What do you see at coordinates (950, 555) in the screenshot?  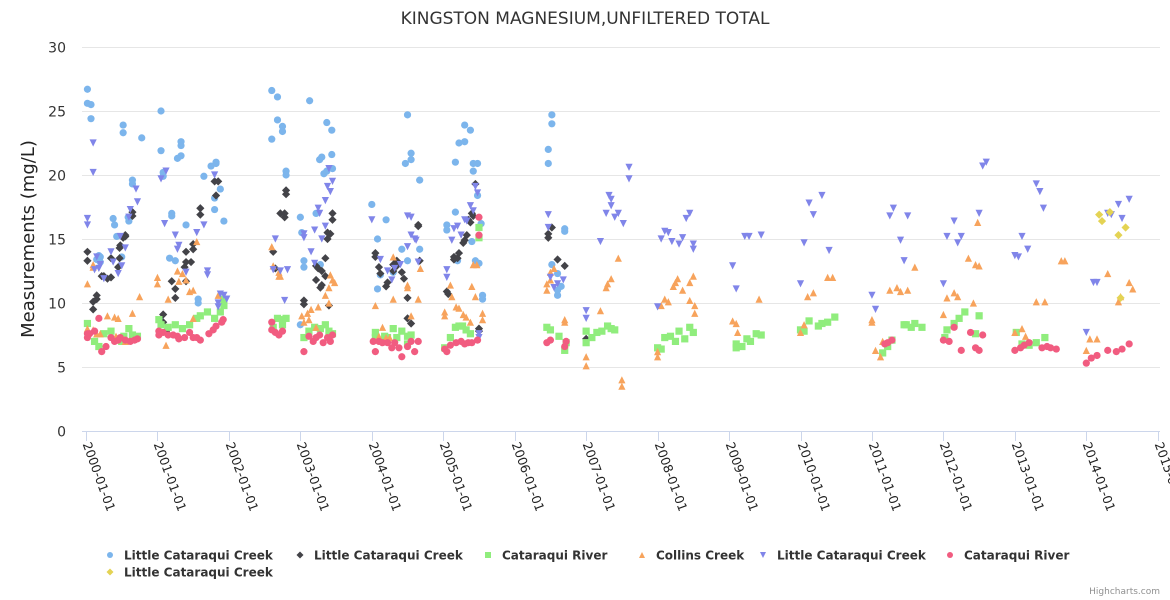 I see `legend-symbol-icon` at bounding box center [950, 555].